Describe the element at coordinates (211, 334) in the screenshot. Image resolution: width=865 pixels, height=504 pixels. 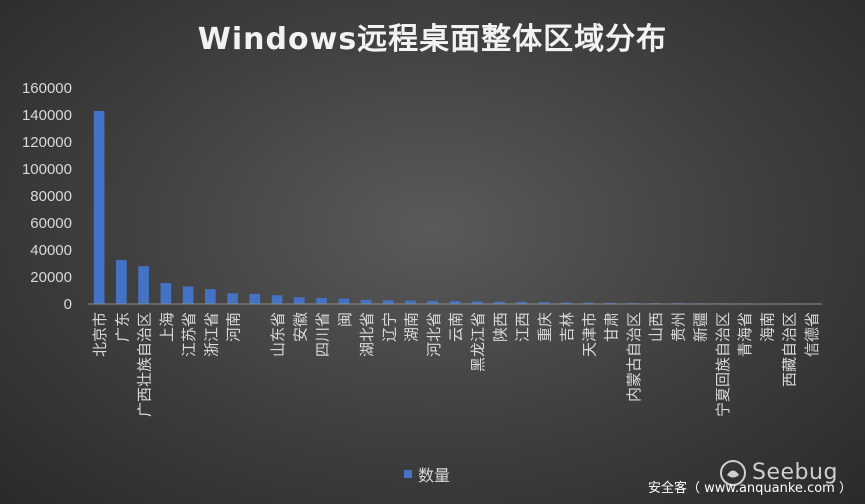
I see `x-tick-label: 浙江省` at that location.